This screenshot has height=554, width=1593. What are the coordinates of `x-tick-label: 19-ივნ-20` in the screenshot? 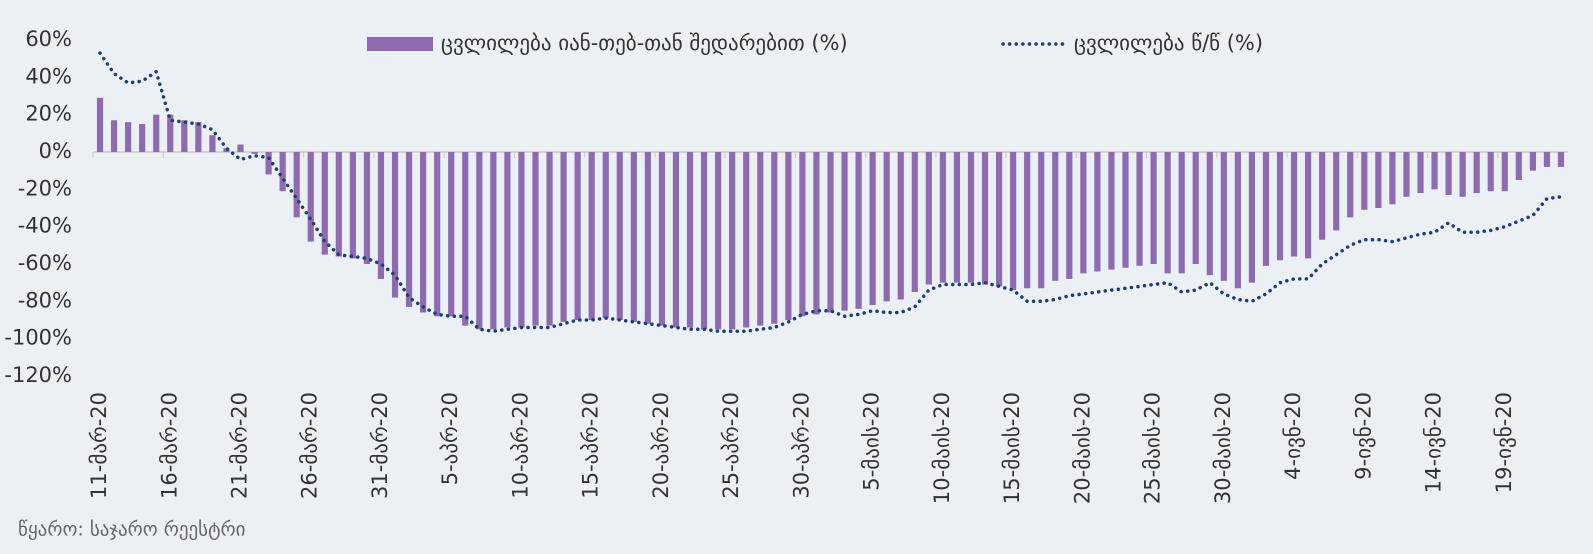 It's located at (1504, 442).